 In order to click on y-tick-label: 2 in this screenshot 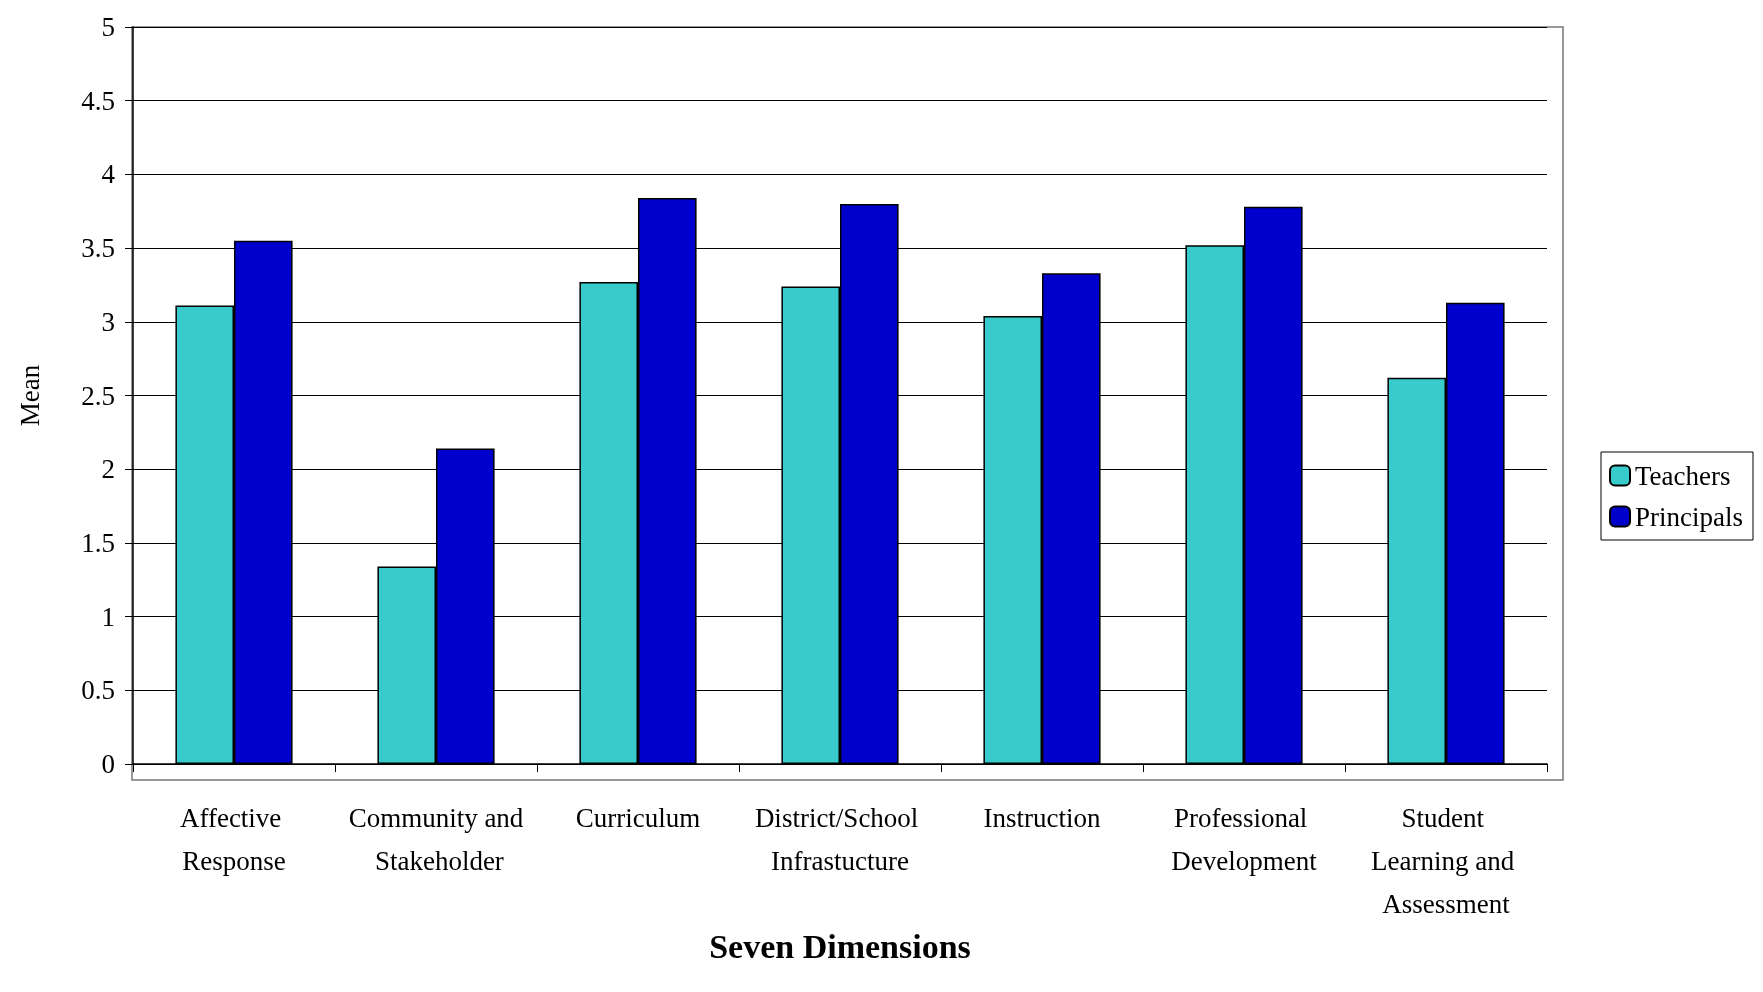, I will do `click(108, 469)`.